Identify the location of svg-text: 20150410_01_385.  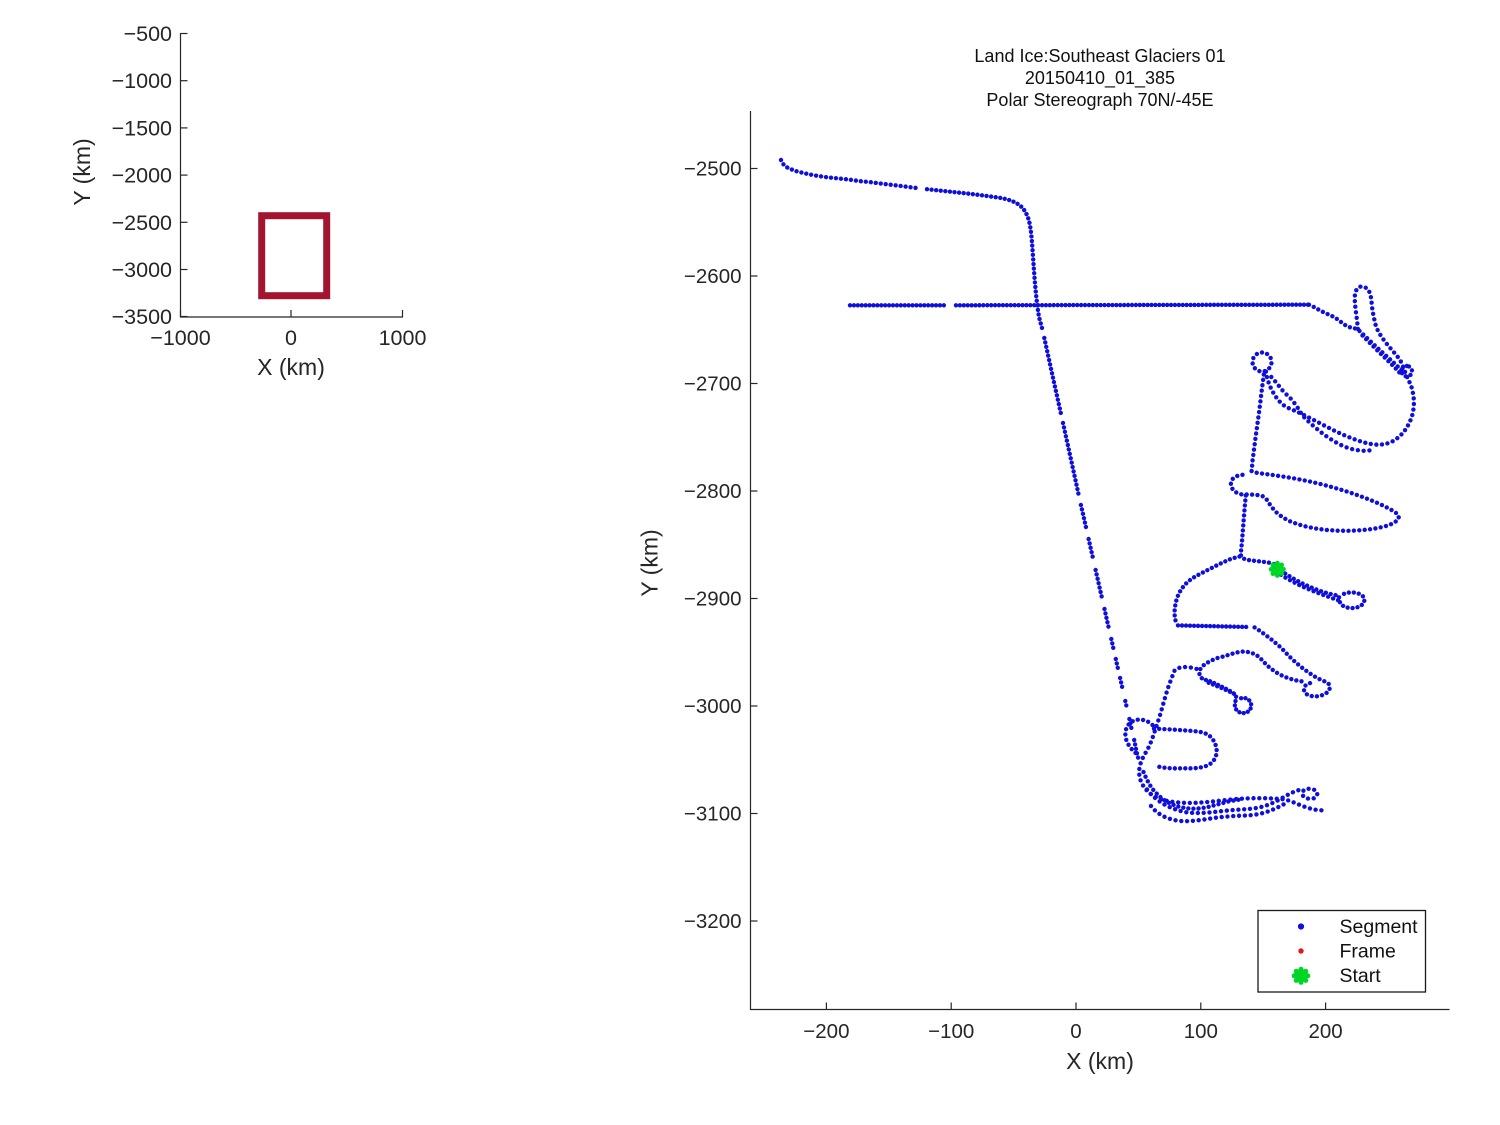
(1100, 78).